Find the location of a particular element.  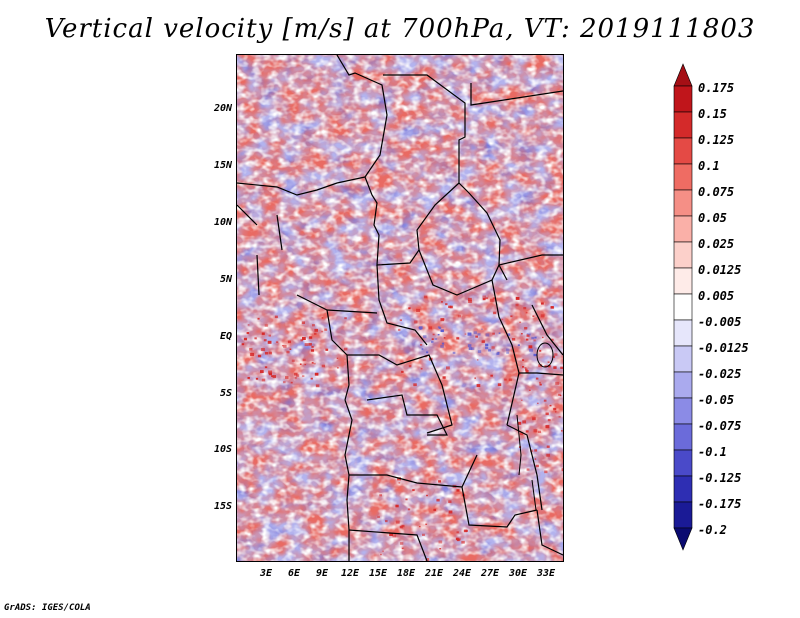

lon-label-21e: 21E is located at coordinates (434, 573).